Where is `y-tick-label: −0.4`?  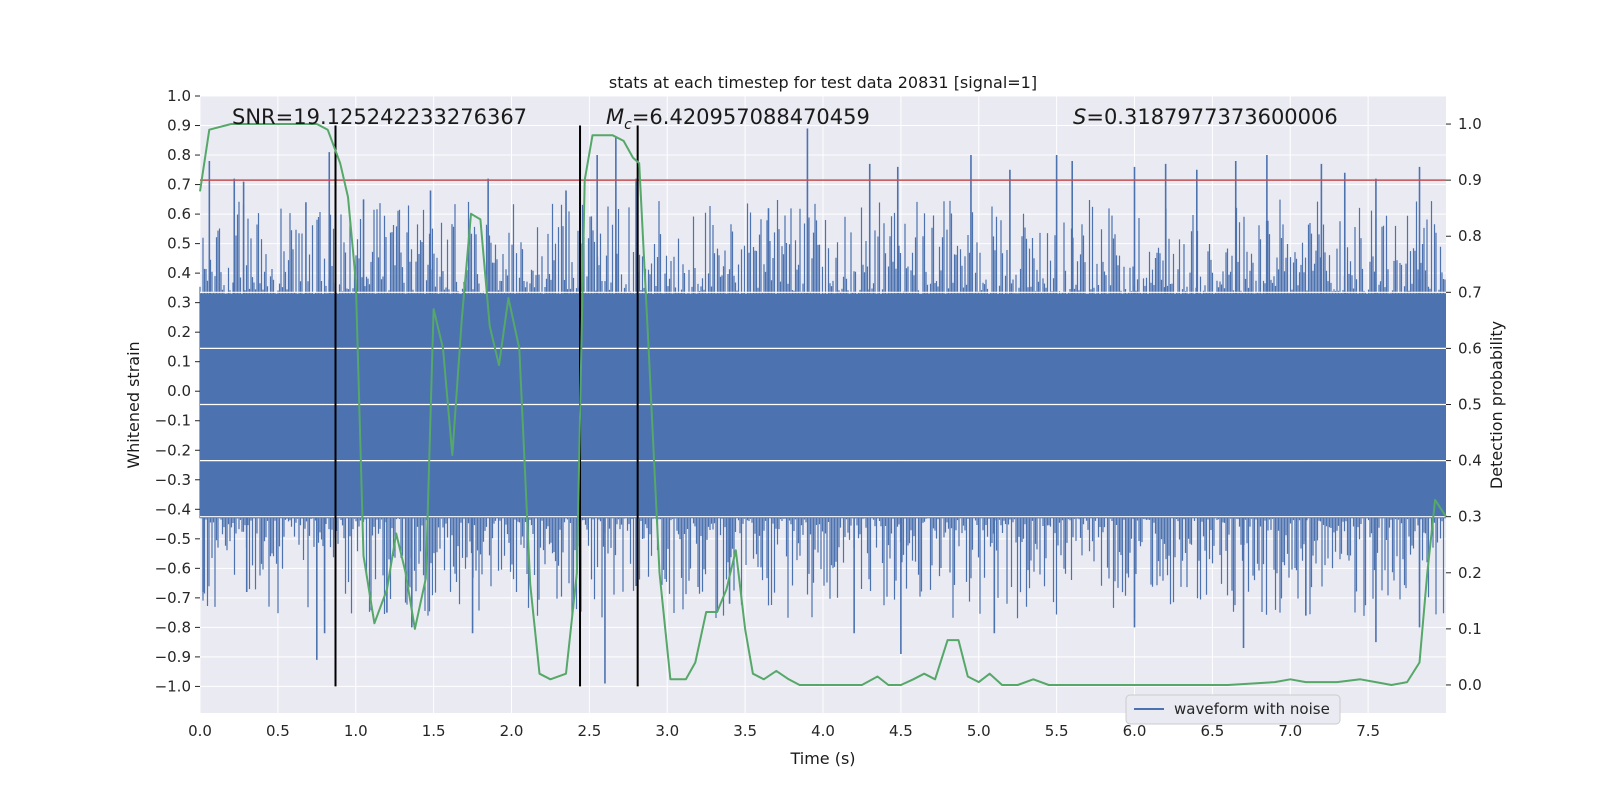 y-tick-label: −0.4 is located at coordinates (173, 509).